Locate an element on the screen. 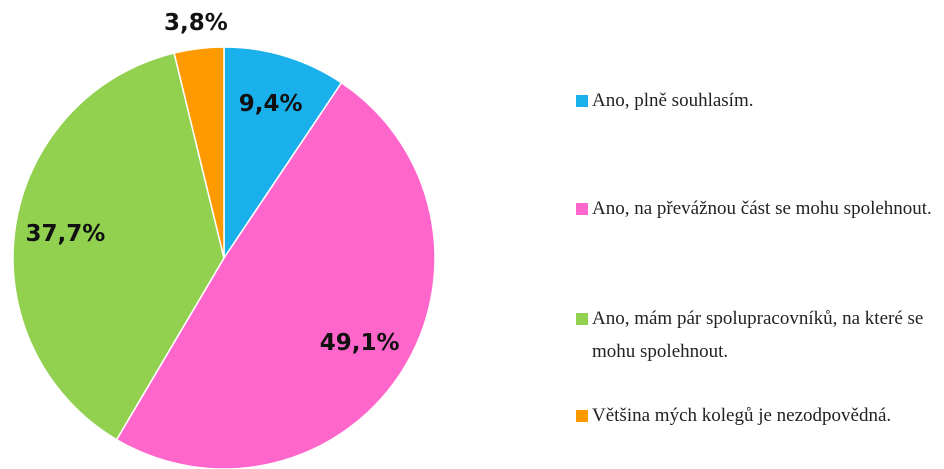 The image size is (944, 469). data-label: 3,8% is located at coordinates (196, 23).